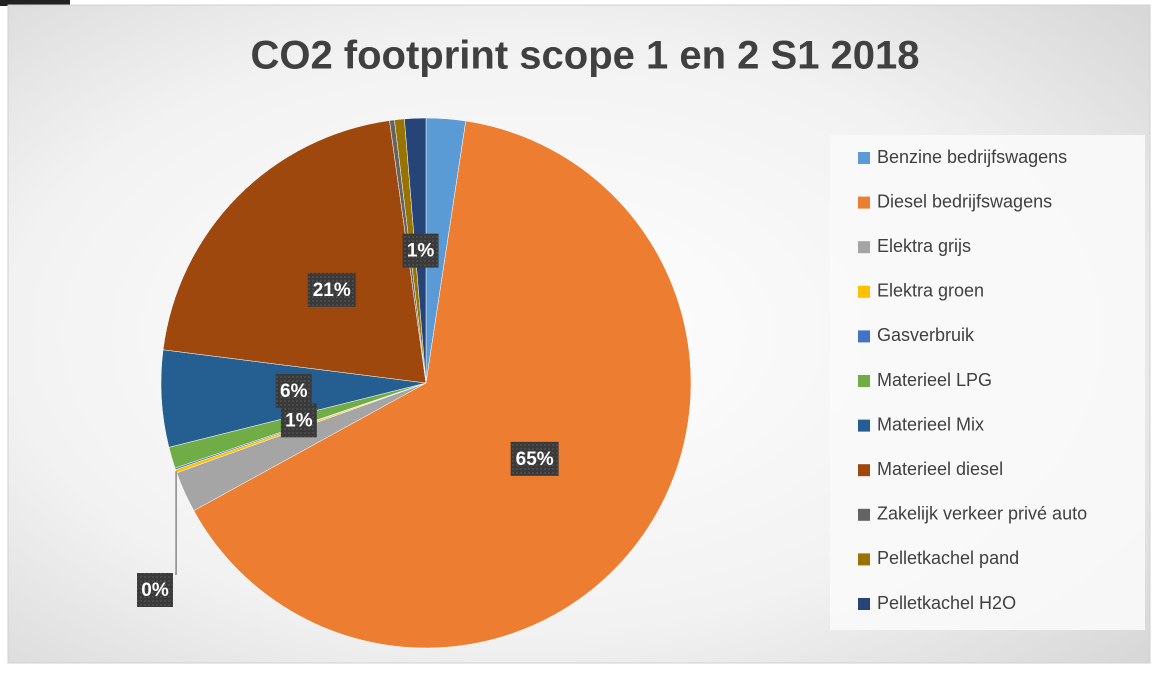 This screenshot has width=1152, height=673. I want to click on data-label: 65%, so click(535, 459).